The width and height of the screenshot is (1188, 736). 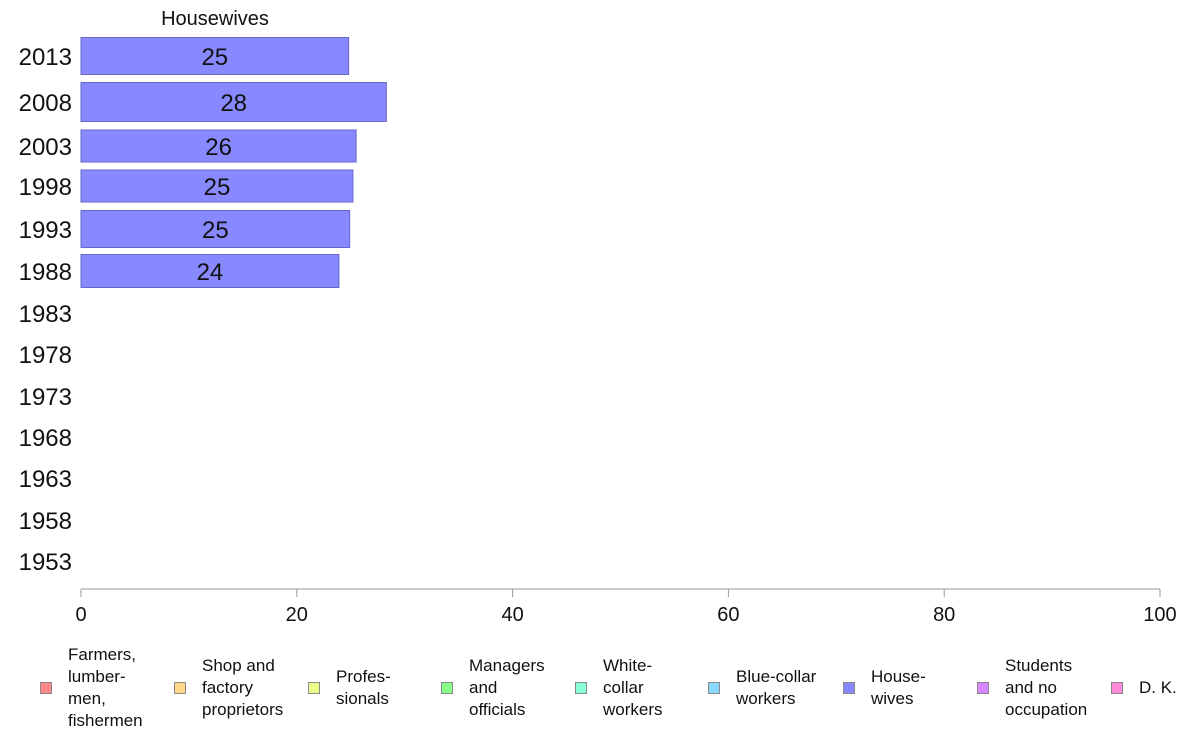 What do you see at coordinates (45, 272) in the screenshot?
I see `year-label: 1988` at bounding box center [45, 272].